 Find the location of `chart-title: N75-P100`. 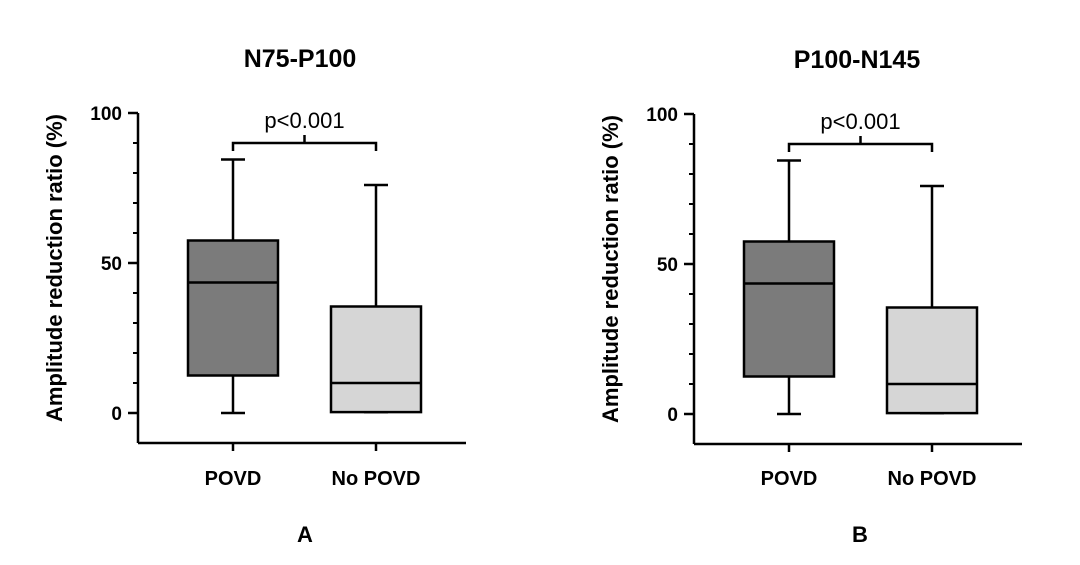

chart-title: N75-P100 is located at coordinates (300, 59).